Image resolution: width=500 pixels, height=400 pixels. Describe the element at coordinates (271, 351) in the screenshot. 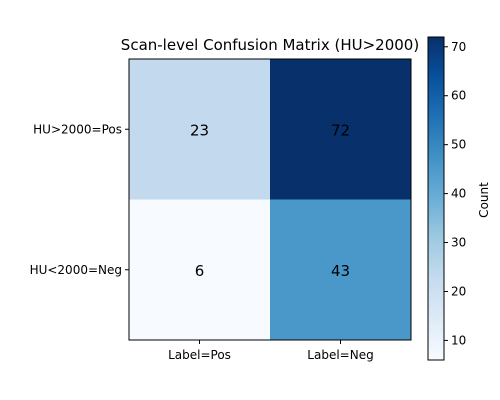

I see `column-tick-labels: Label=Pos Label=Neg` at that location.